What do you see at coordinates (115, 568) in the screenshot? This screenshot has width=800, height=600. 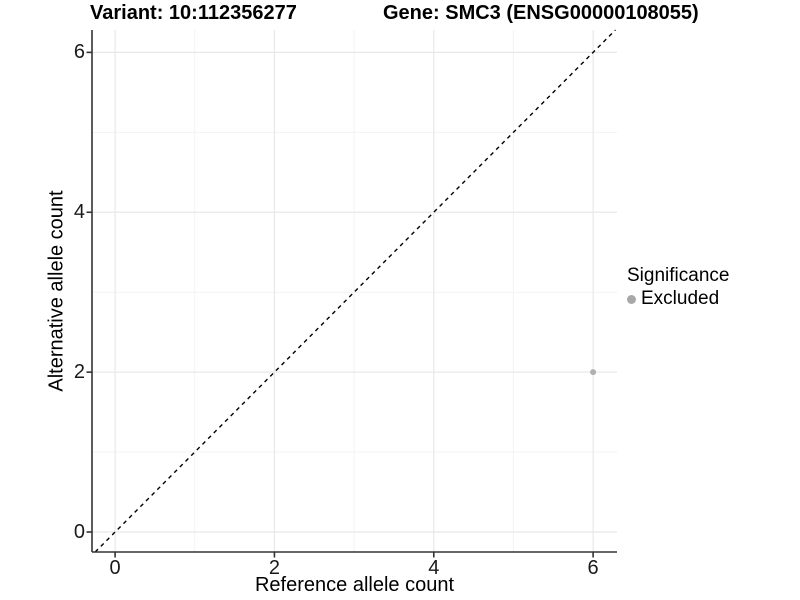 I see `x-tick-label: 0` at bounding box center [115, 568].